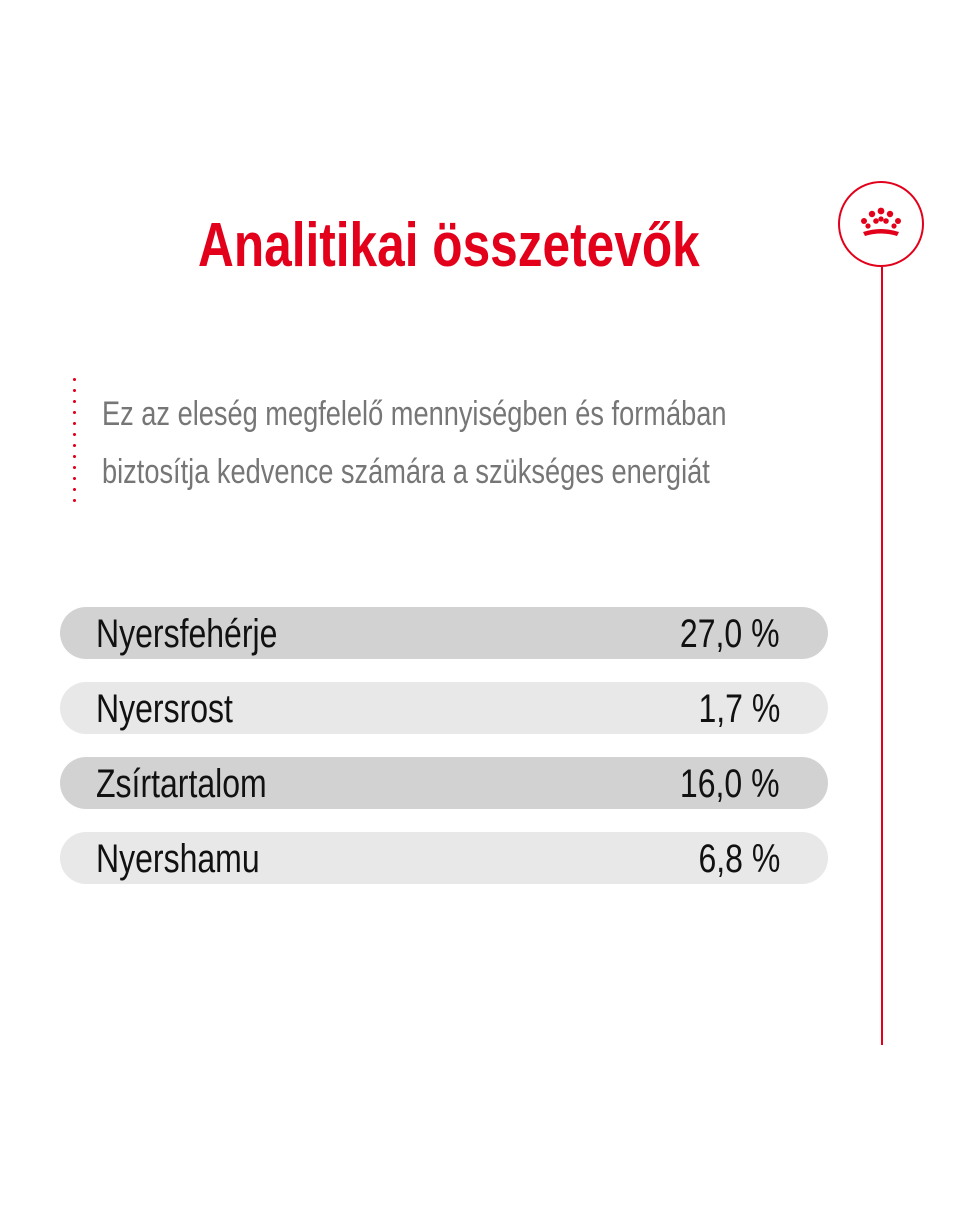 The height and width of the screenshot is (1214, 960). Describe the element at coordinates (74, 440) in the screenshot. I see `dotted-divider` at that location.